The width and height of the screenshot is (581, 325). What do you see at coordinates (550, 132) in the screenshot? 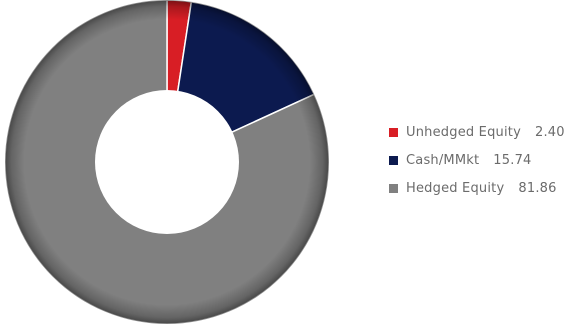
I see `legend-value-unhedged-equity: 2.40` at bounding box center [550, 132].